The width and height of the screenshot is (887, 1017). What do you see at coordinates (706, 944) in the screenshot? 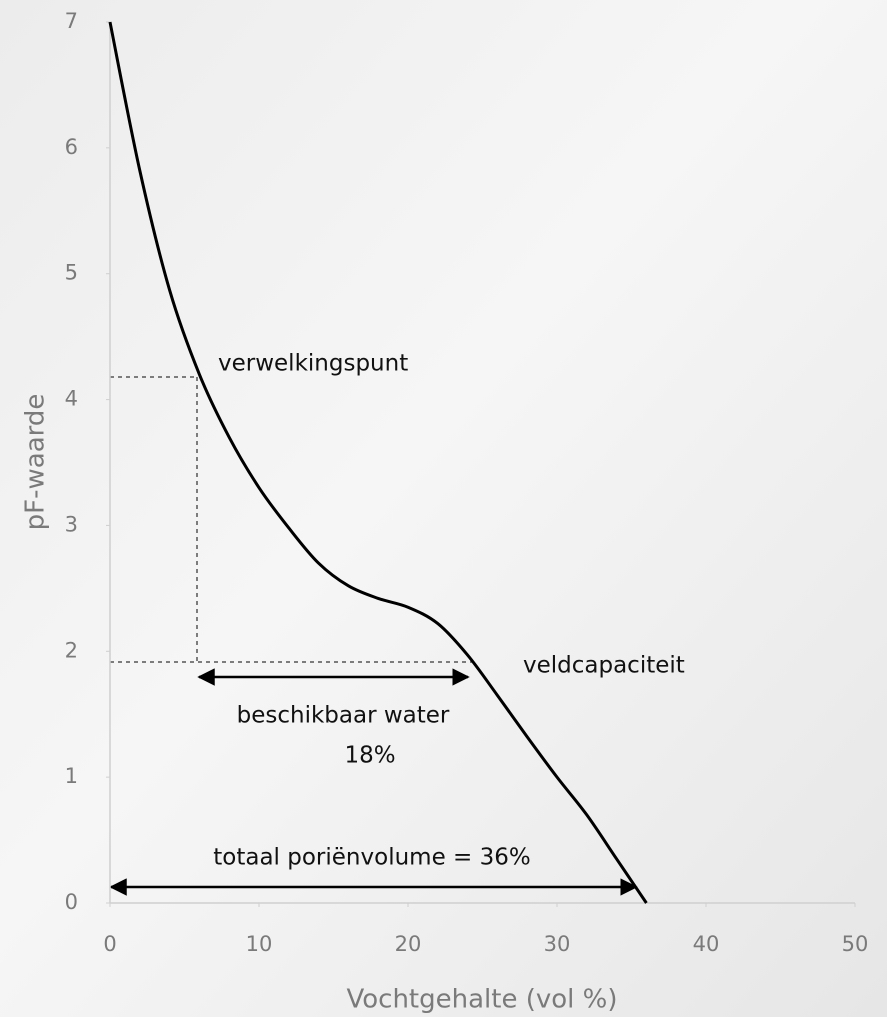
I see `x-tick-label: 40` at bounding box center [706, 944].